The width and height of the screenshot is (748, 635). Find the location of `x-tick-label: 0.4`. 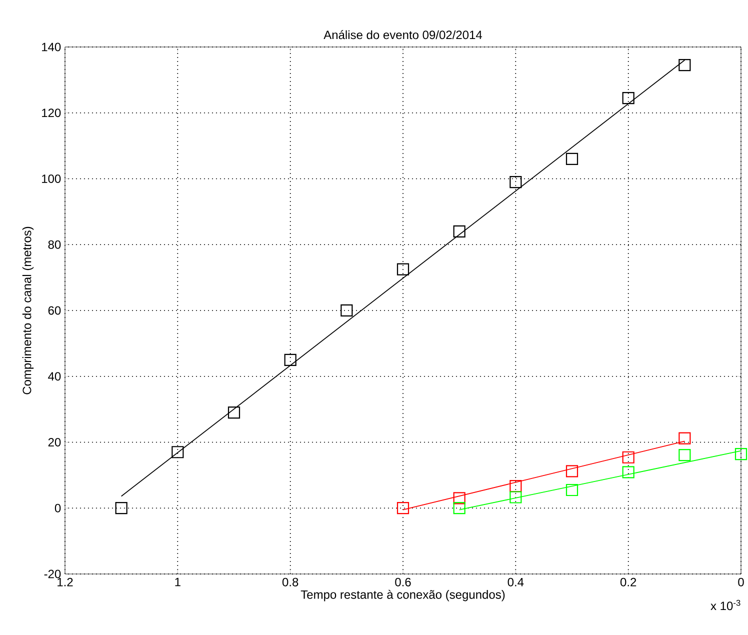

x-tick-label: 0.4 is located at coordinates (516, 582).